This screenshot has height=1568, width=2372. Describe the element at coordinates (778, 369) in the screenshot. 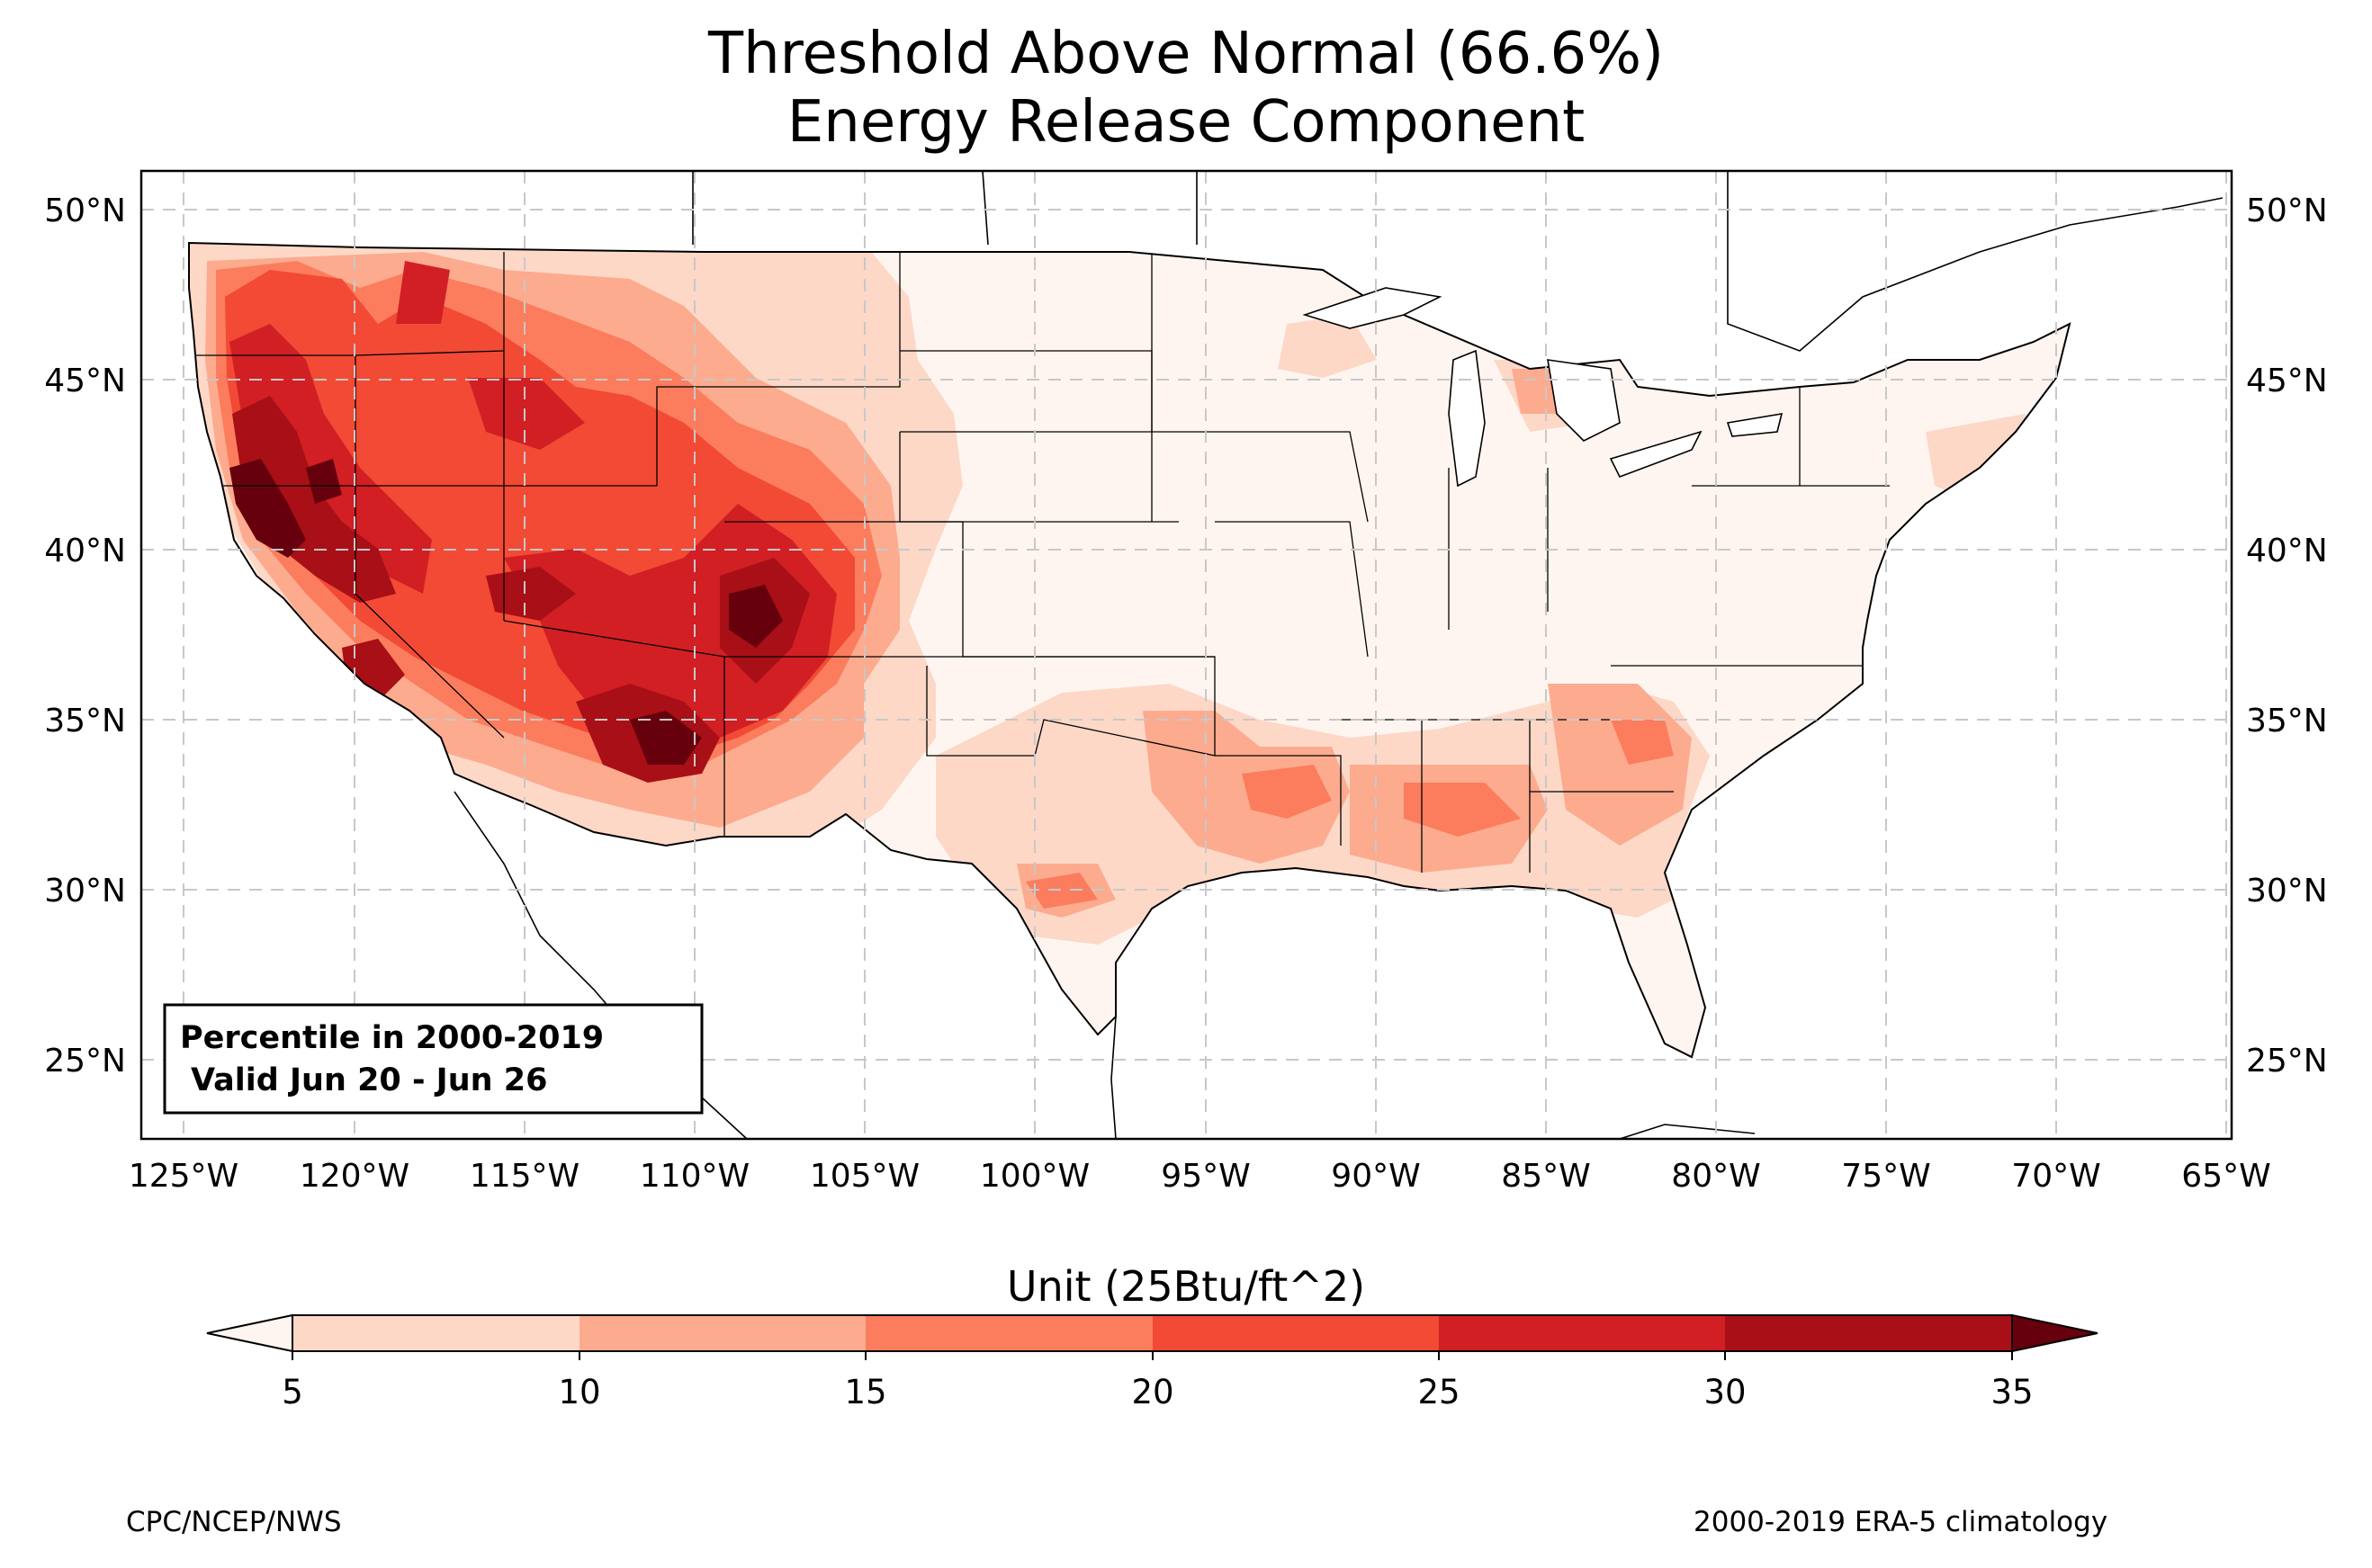

I see `wy-border` at that location.